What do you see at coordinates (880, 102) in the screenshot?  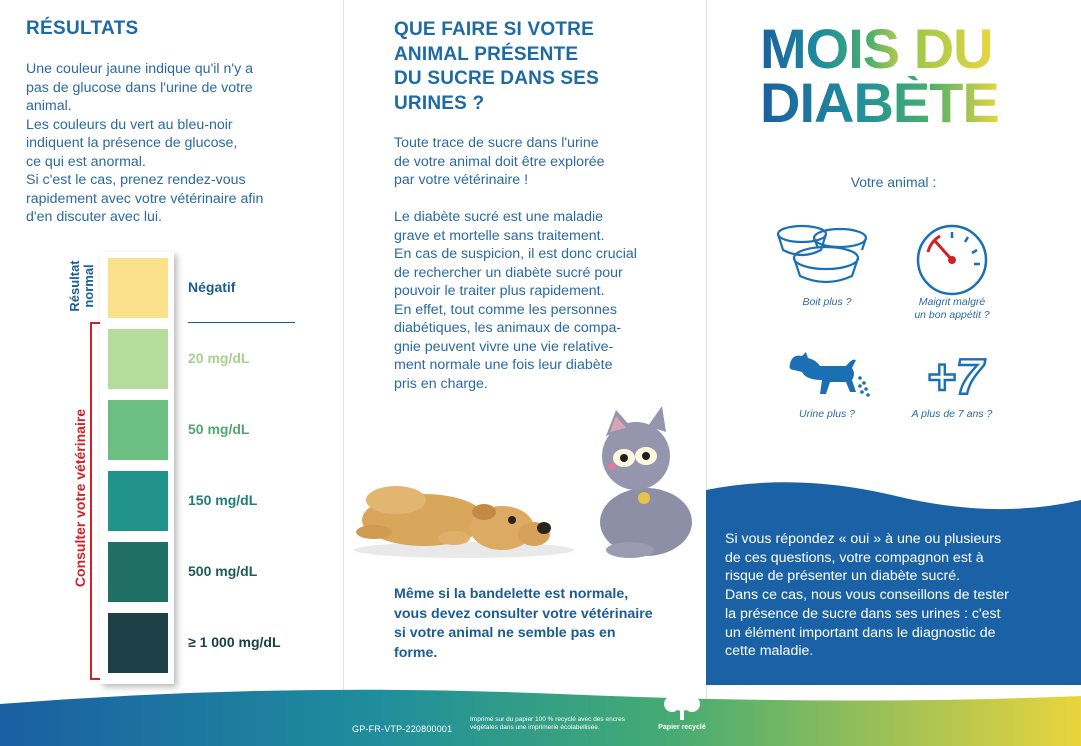 I see `title-word-diabete: DIABÈTE` at bounding box center [880, 102].